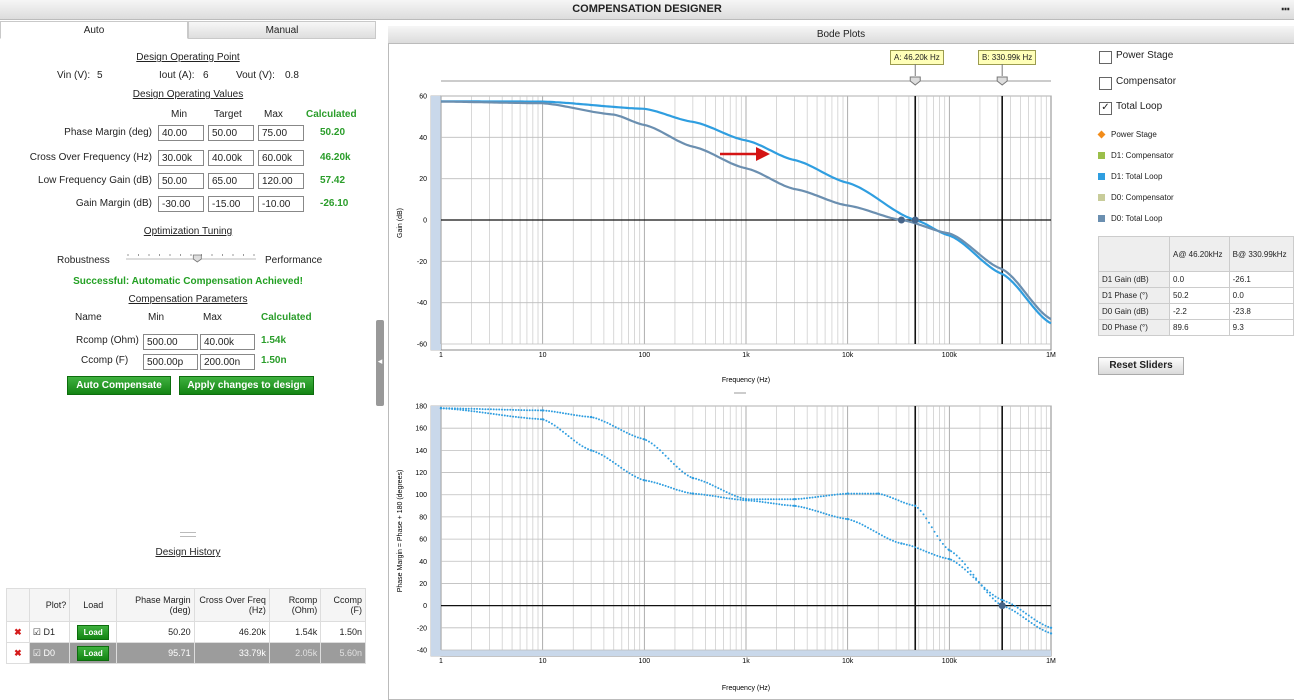 The width and height of the screenshot is (1294, 700). I want to click on fc-max-input: 60.00k, so click(281, 158).